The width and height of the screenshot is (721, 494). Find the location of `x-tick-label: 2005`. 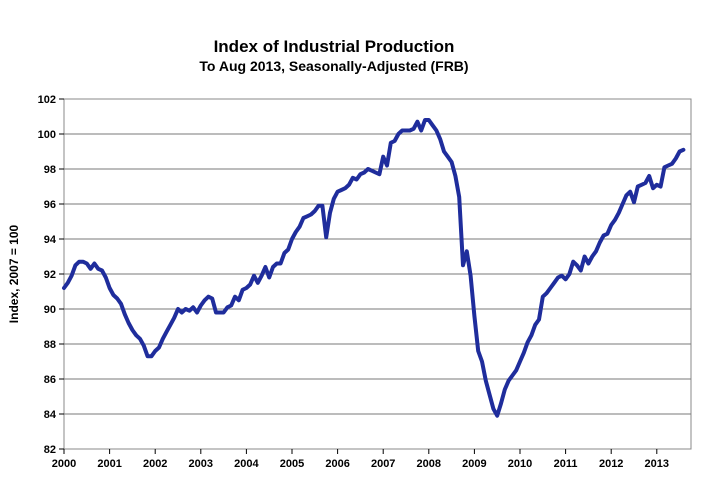

x-tick-label: 2005 is located at coordinates (292, 464).